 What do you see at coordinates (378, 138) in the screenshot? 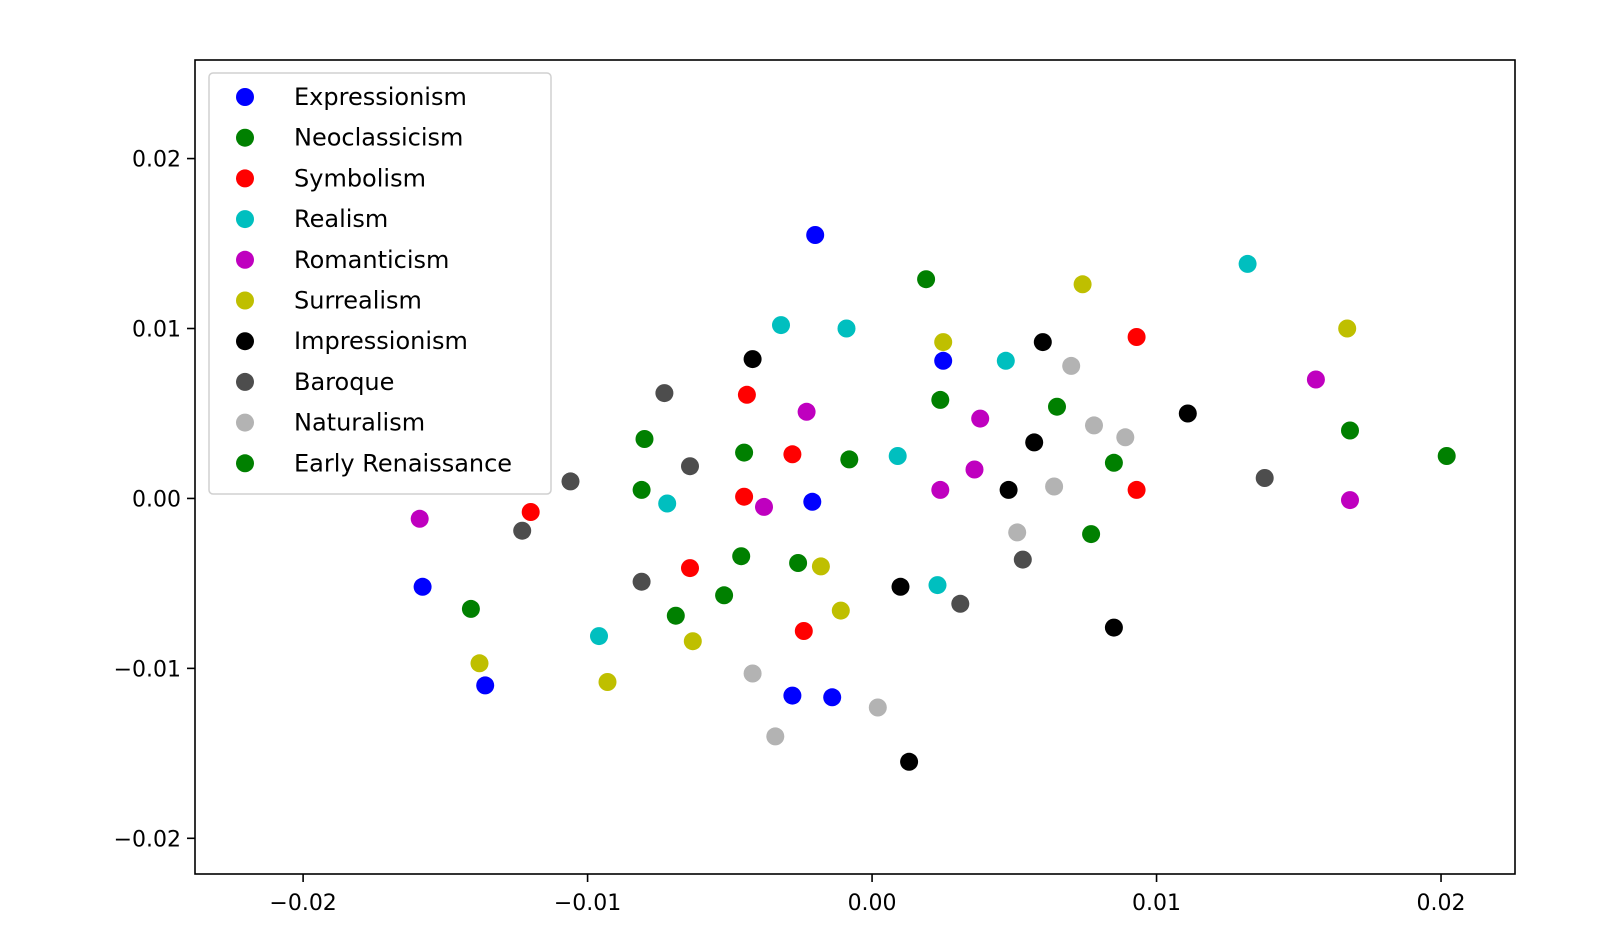
I see `legend-label: Neoclassicism` at bounding box center [378, 138].